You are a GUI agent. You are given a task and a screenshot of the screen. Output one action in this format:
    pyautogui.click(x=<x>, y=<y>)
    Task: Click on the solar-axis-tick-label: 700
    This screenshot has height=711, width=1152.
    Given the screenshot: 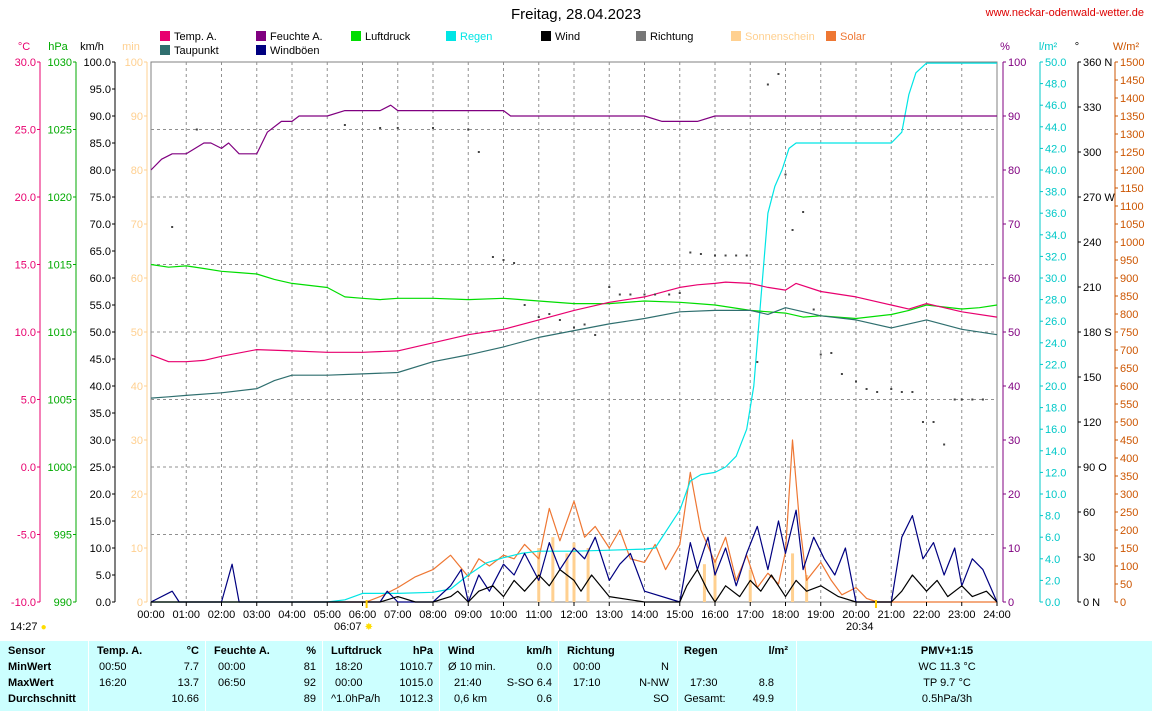 What is the action you would take?
    pyautogui.click(x=1129, y=351)
    